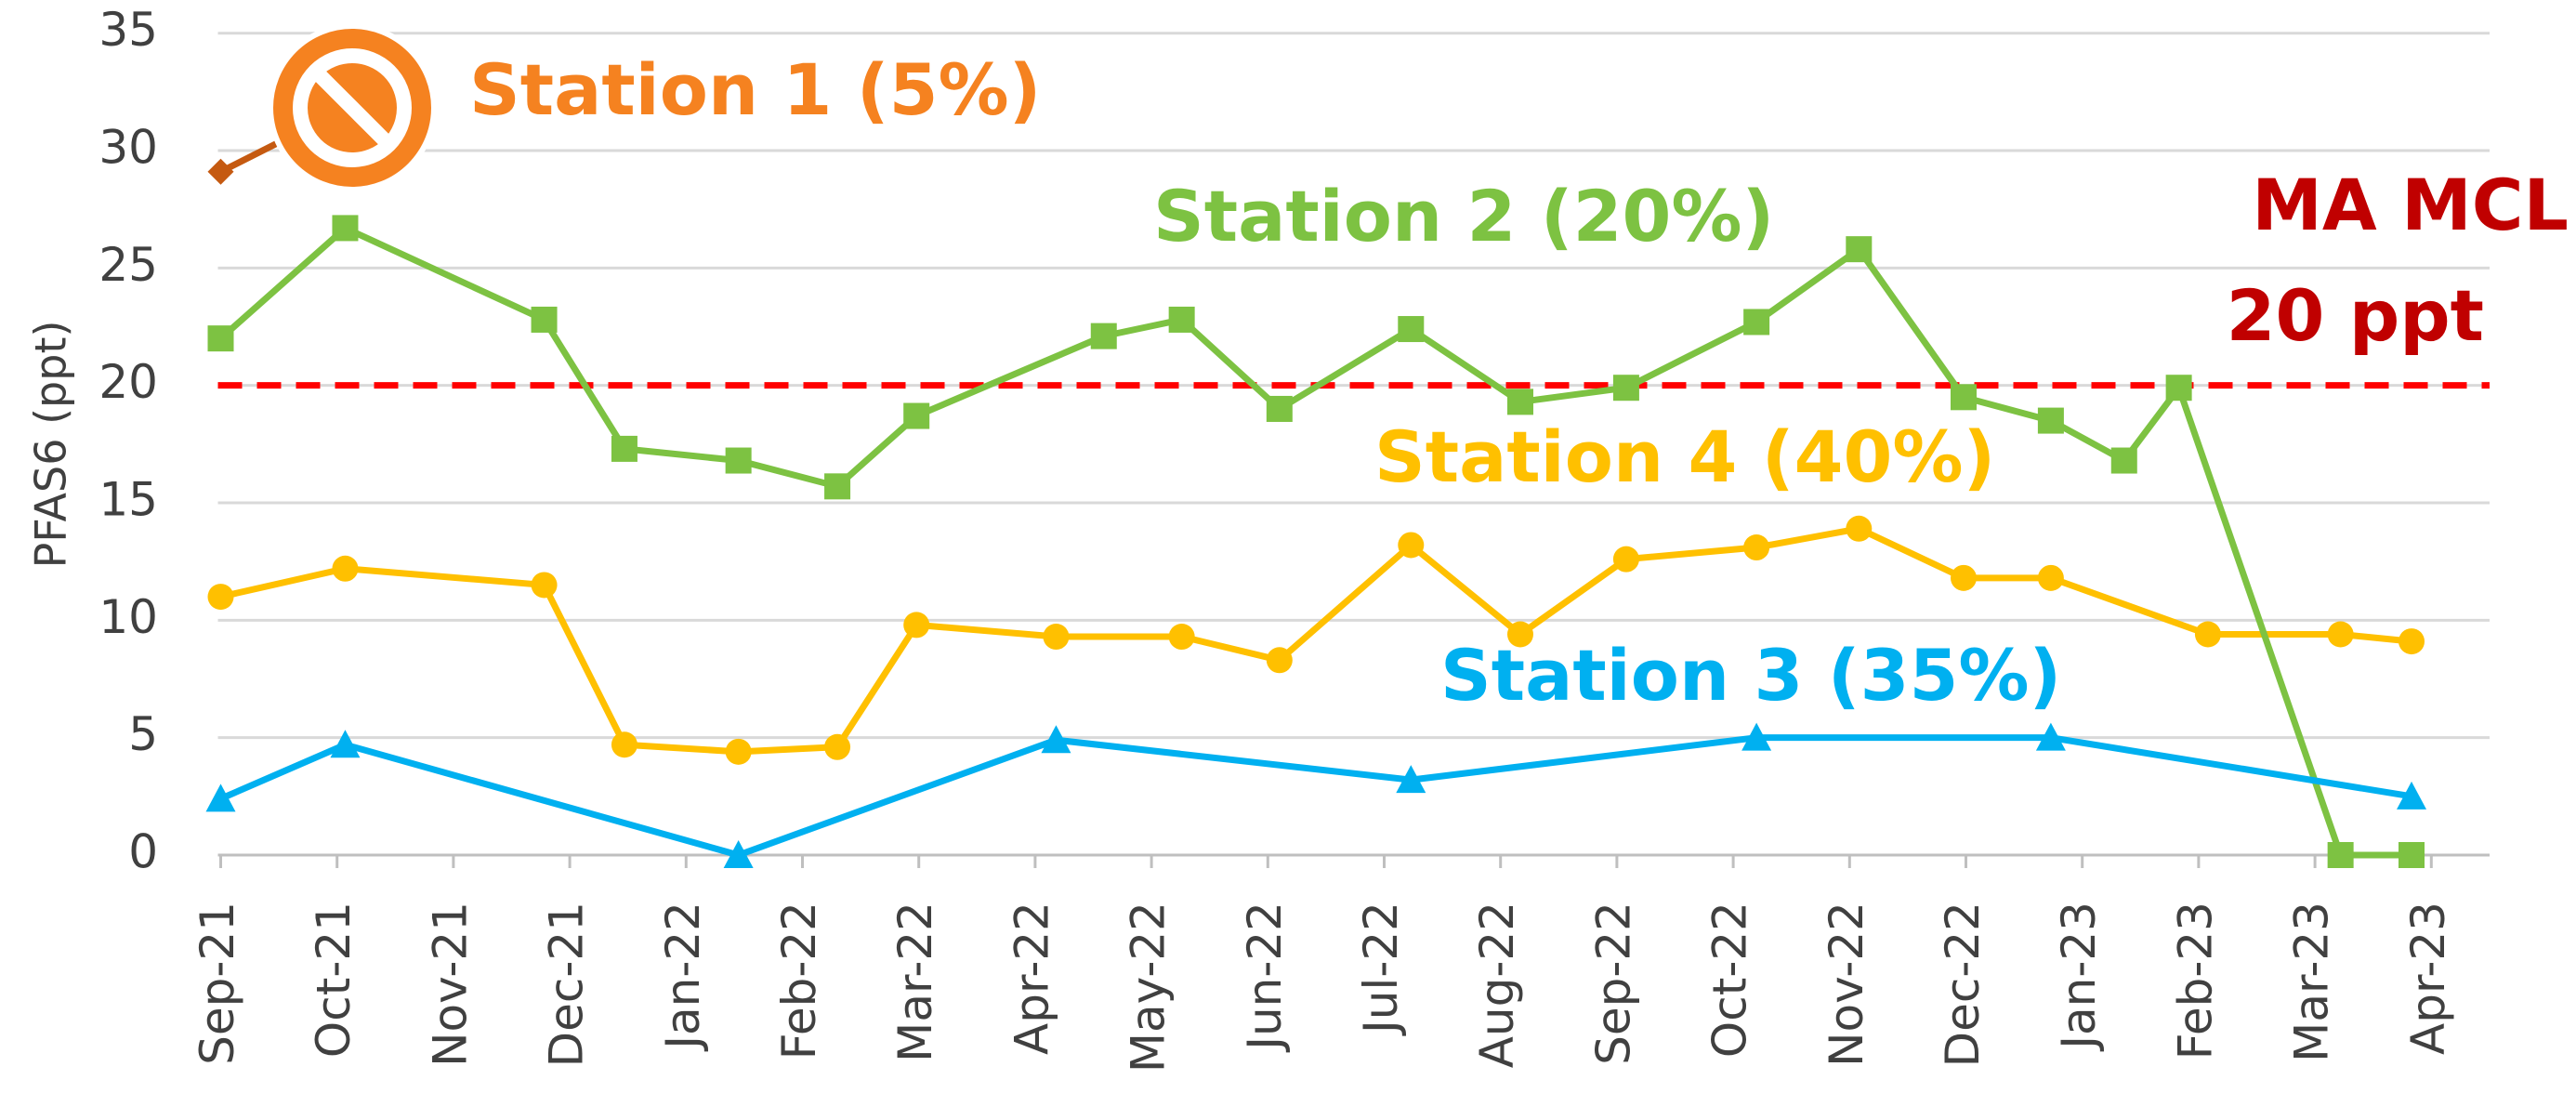  What do you see at coordinates (1463, 216) in the screenshot?
I see `annotation: Station 2 (20%)` at bounding box center [1463, 216].